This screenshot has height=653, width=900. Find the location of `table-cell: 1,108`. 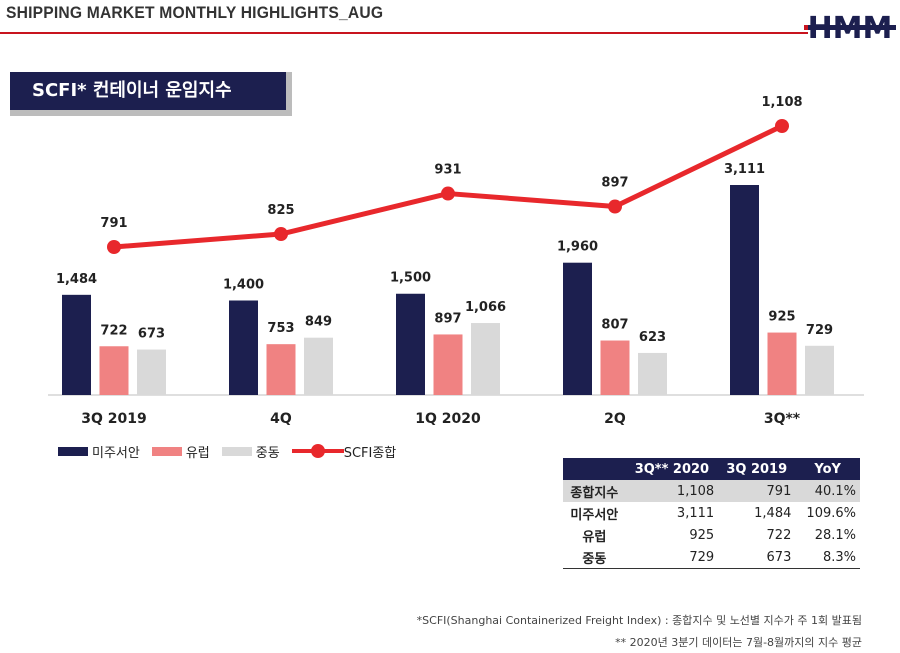

table-cell: 1,108 is located at coordinates (672, 491).